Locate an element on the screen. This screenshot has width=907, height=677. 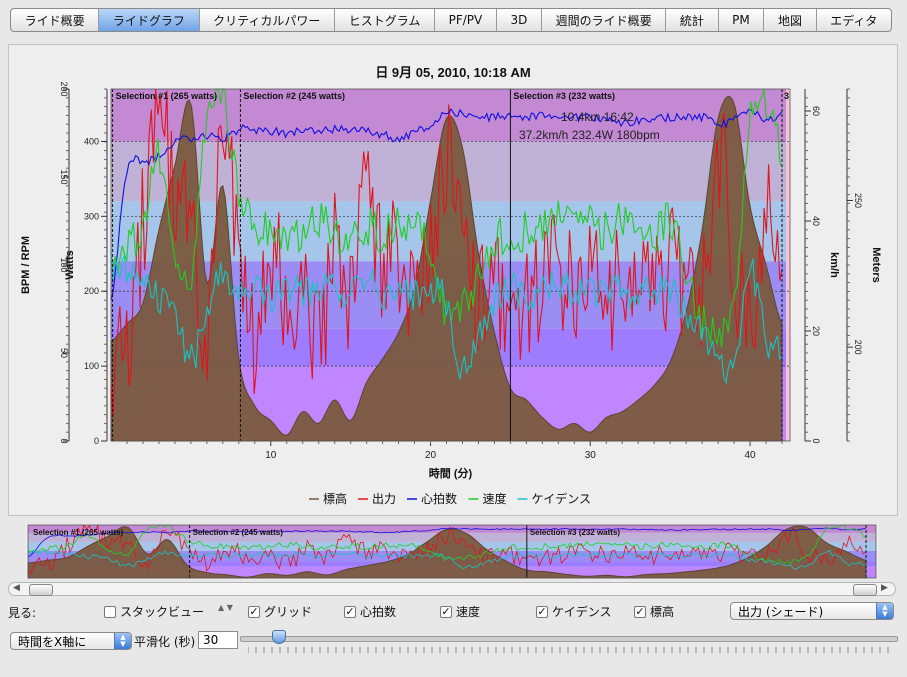
stack-view-label: スタックビュー is located at coordinates (162, 612).